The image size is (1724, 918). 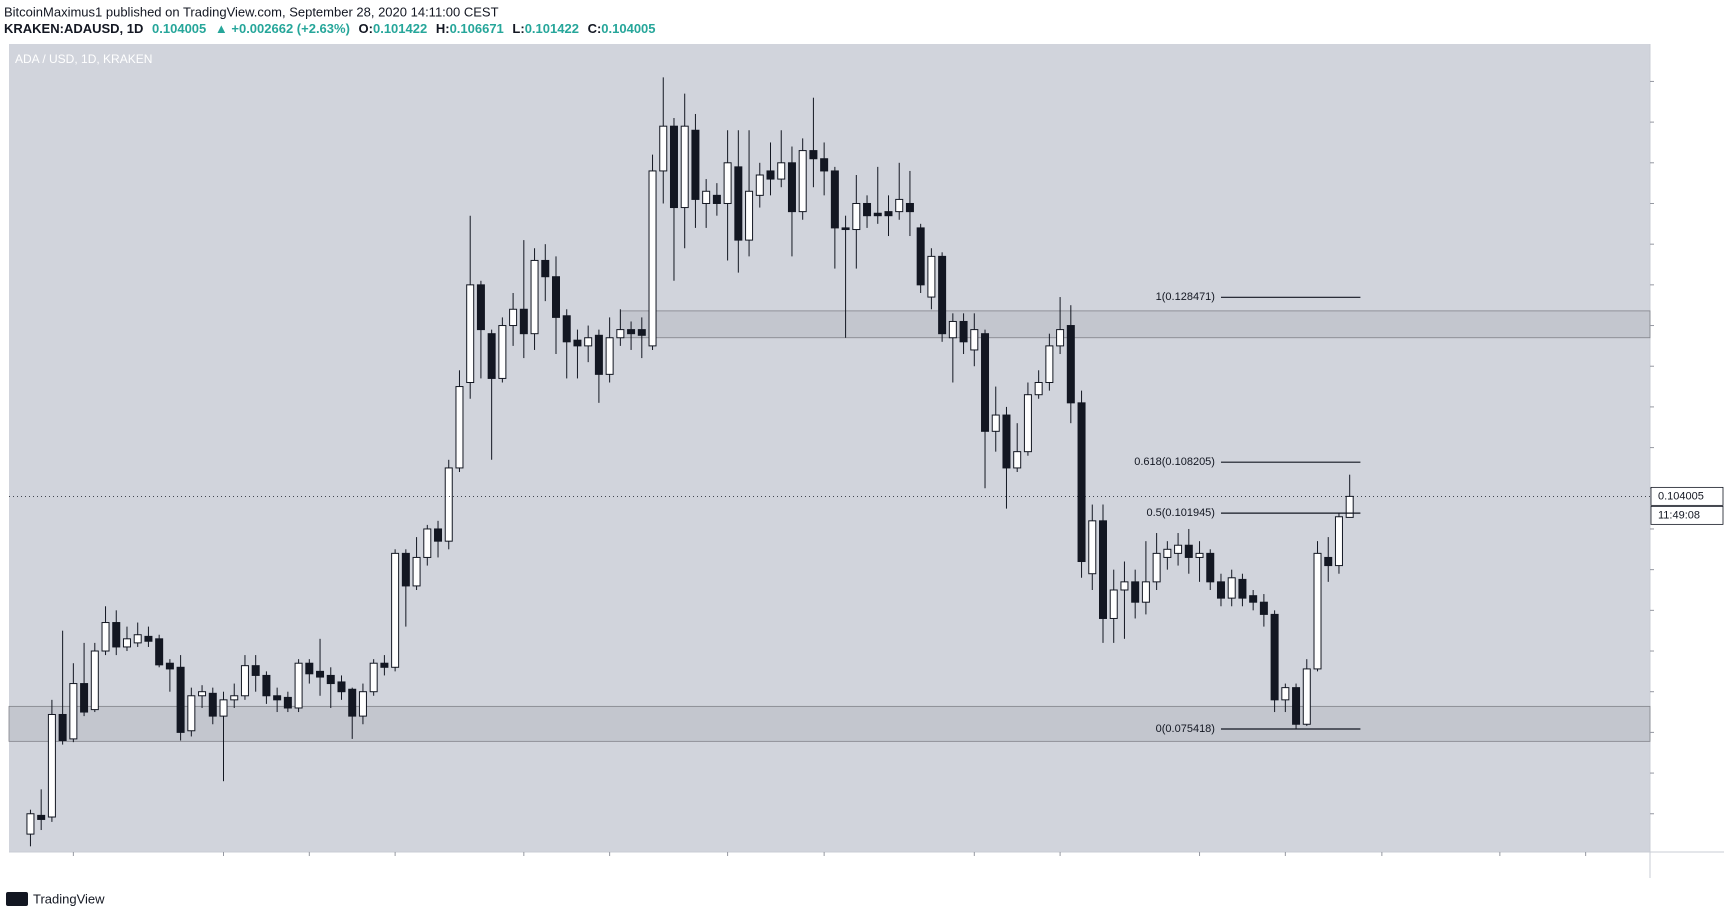 I want to click on fib-label: 1(0.128471), so click(x=1185, y=297).